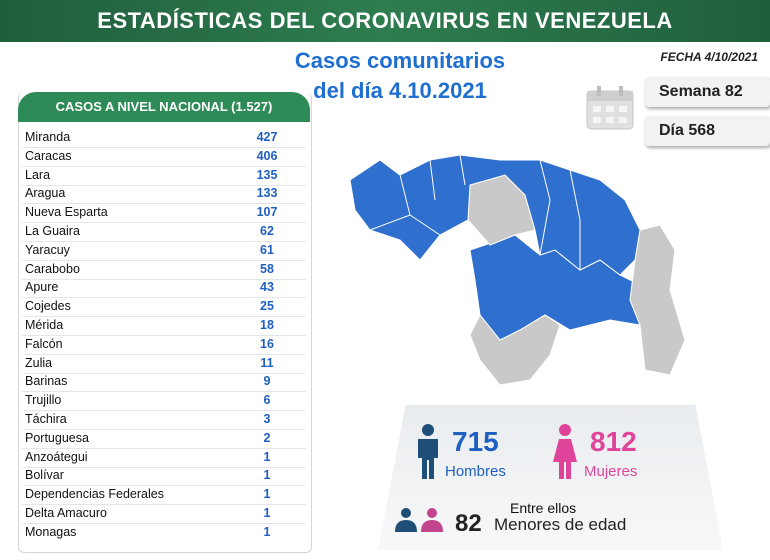  I want to click on men-count: 715, so click(475, 441).